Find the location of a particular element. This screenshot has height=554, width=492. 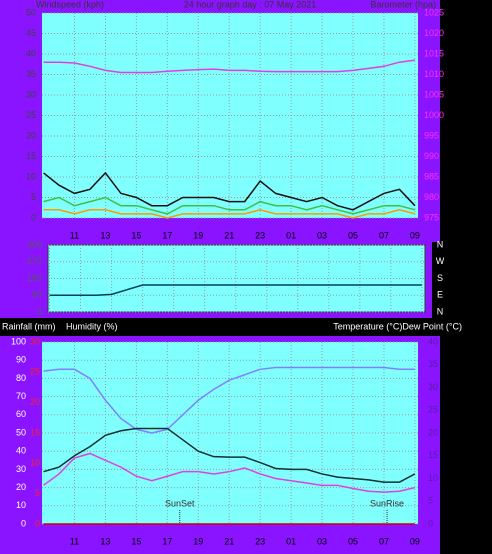

y-tick-label: 270 is located at coordinates (34, 261).